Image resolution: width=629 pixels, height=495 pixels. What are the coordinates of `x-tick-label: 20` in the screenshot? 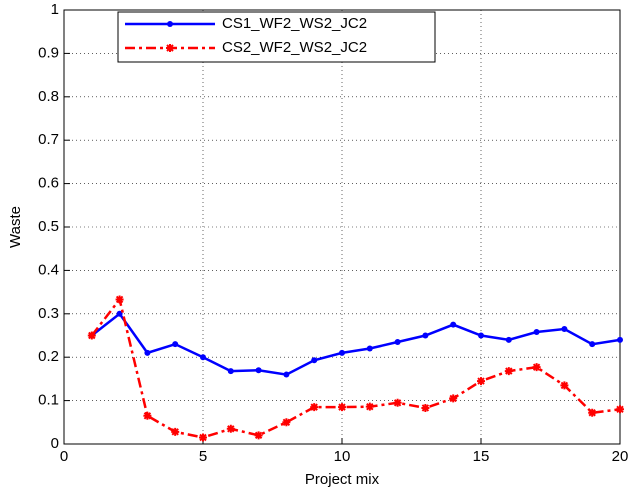 It's located at (620, 456).